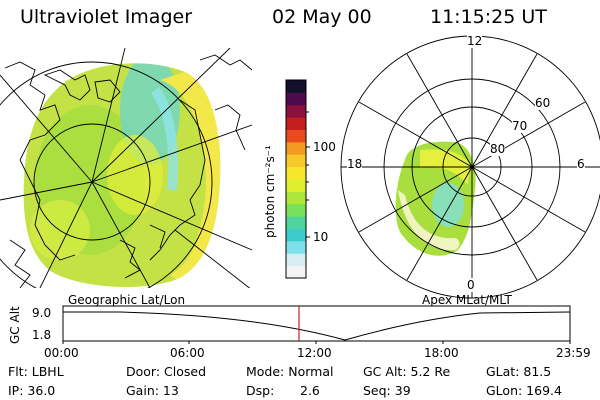 The height and width of the screenshot is (400, 600). Describe the element at coordinates (166, 371) in the screenshot. I see `door-info: Door: Closed` at that location.